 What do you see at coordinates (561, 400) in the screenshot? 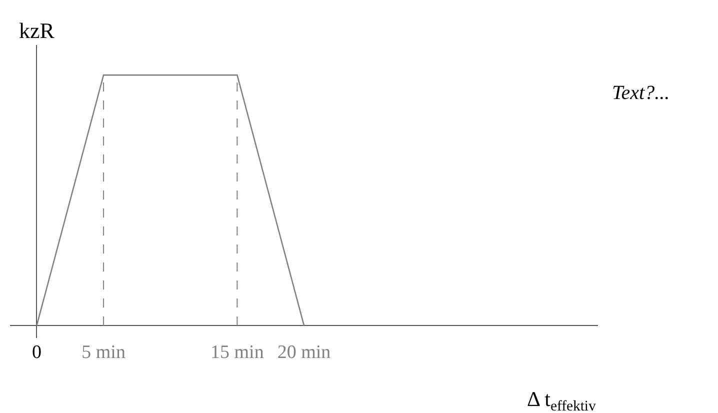
I see `x-axis-title: Δ t$_{effektiv}$` at bounding box center [561, 400].